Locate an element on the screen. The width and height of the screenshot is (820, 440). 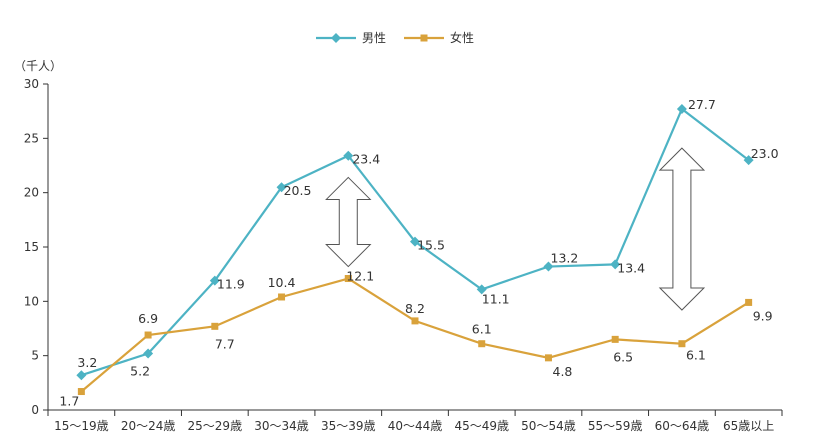
female-data-label: 6.9 is located at coordinates (148, 318).